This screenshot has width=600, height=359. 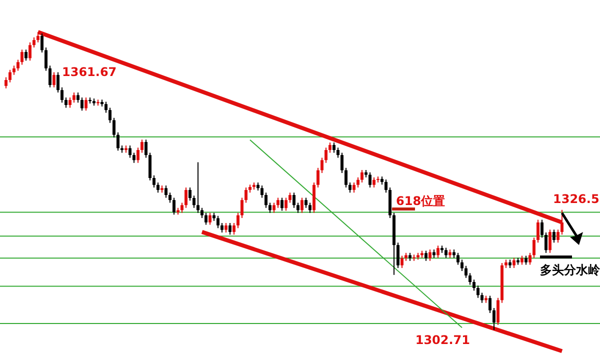 I want to click on annotation: 1361.67, so click(x=89, y=72).